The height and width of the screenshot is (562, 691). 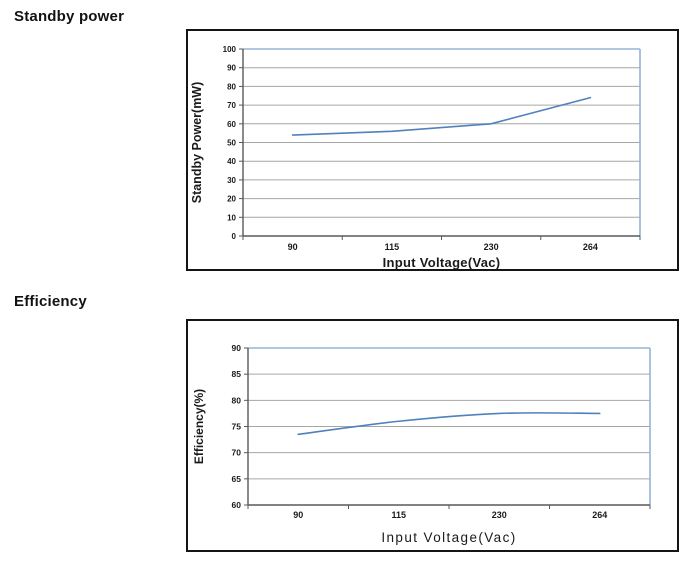 What do you see at coordinates (231, 161) in the screenshot?
I see `y-tick-label: 40` at bounding box center [231, 161].